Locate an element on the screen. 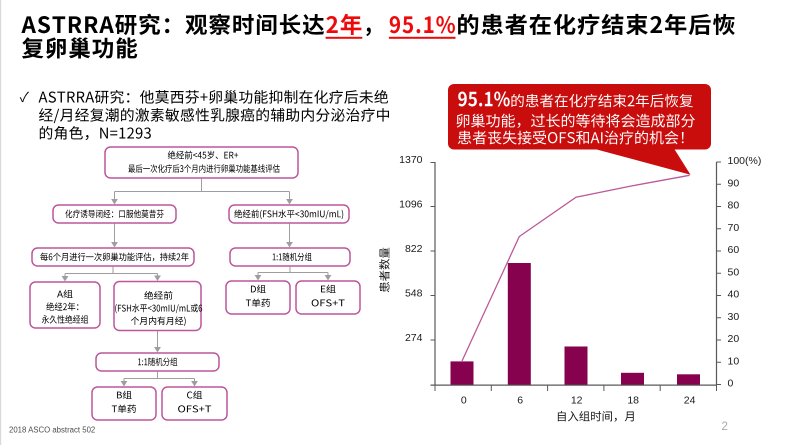 Image resolution: width=788 pixels, height=445 pixels. svg-text: 80 is located at coordinates (734, 206).